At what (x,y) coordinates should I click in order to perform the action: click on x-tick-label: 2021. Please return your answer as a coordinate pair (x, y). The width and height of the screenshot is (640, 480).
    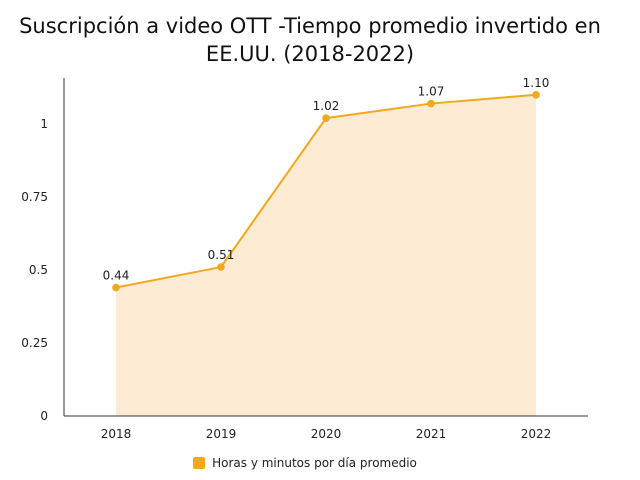
    Looking at the image, I should click on (431, 434).